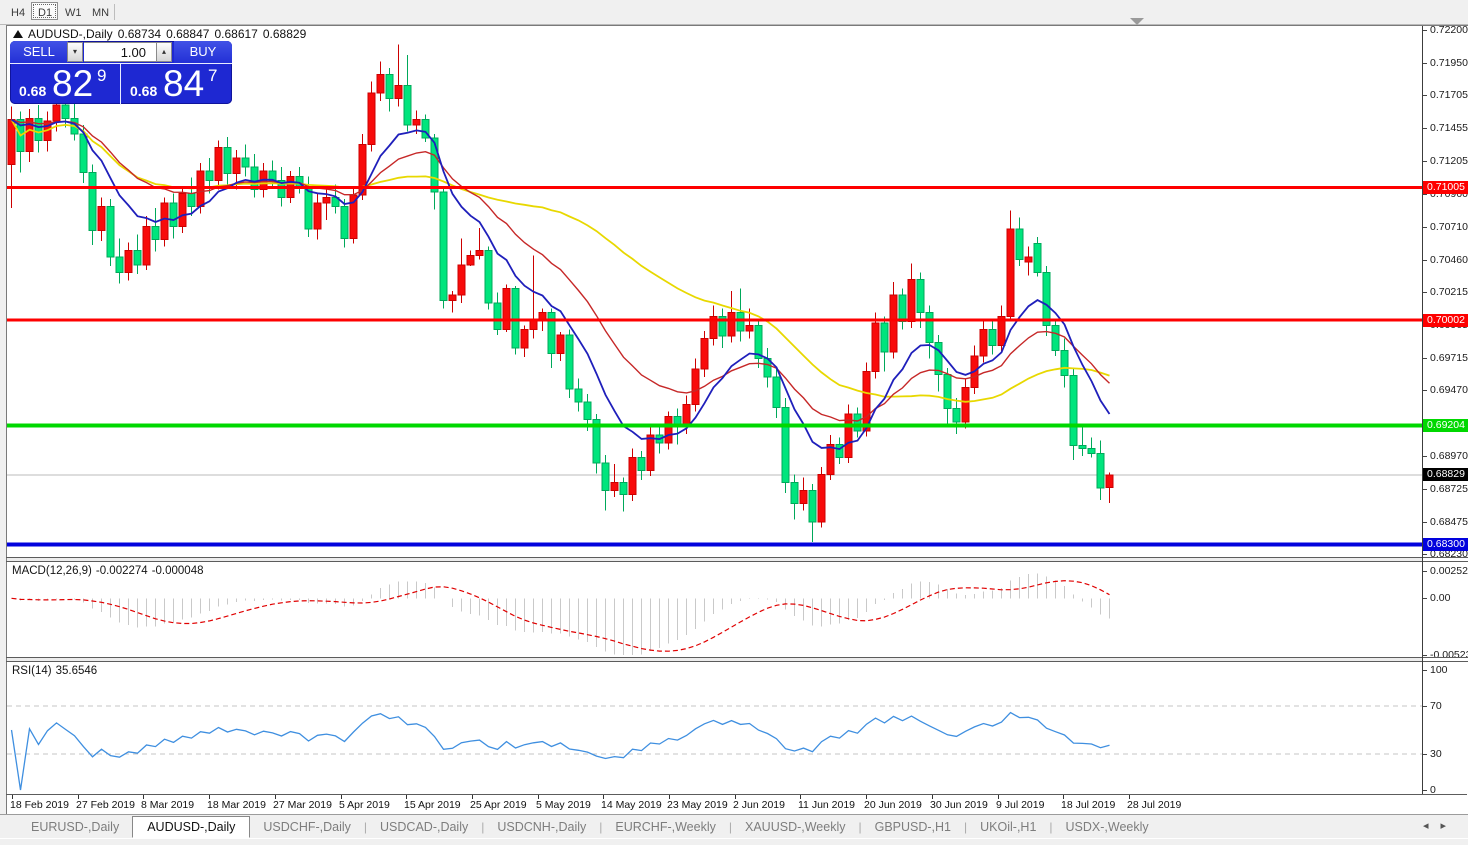 Image resolution: width=1468 pixels, height=845 pixels. Describe the element at coordinates (1449, 30) in the screenshot. I see `price-tick-label: 0.72200` at that location.